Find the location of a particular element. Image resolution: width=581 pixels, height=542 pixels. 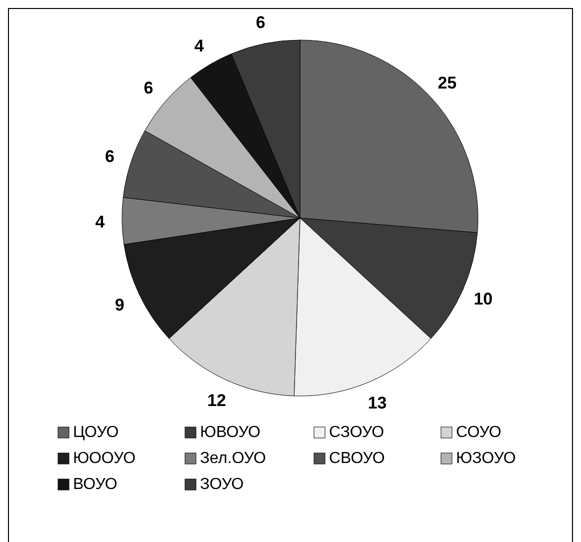

legend-label: СЗОУО is located at coordinates (356, 432).